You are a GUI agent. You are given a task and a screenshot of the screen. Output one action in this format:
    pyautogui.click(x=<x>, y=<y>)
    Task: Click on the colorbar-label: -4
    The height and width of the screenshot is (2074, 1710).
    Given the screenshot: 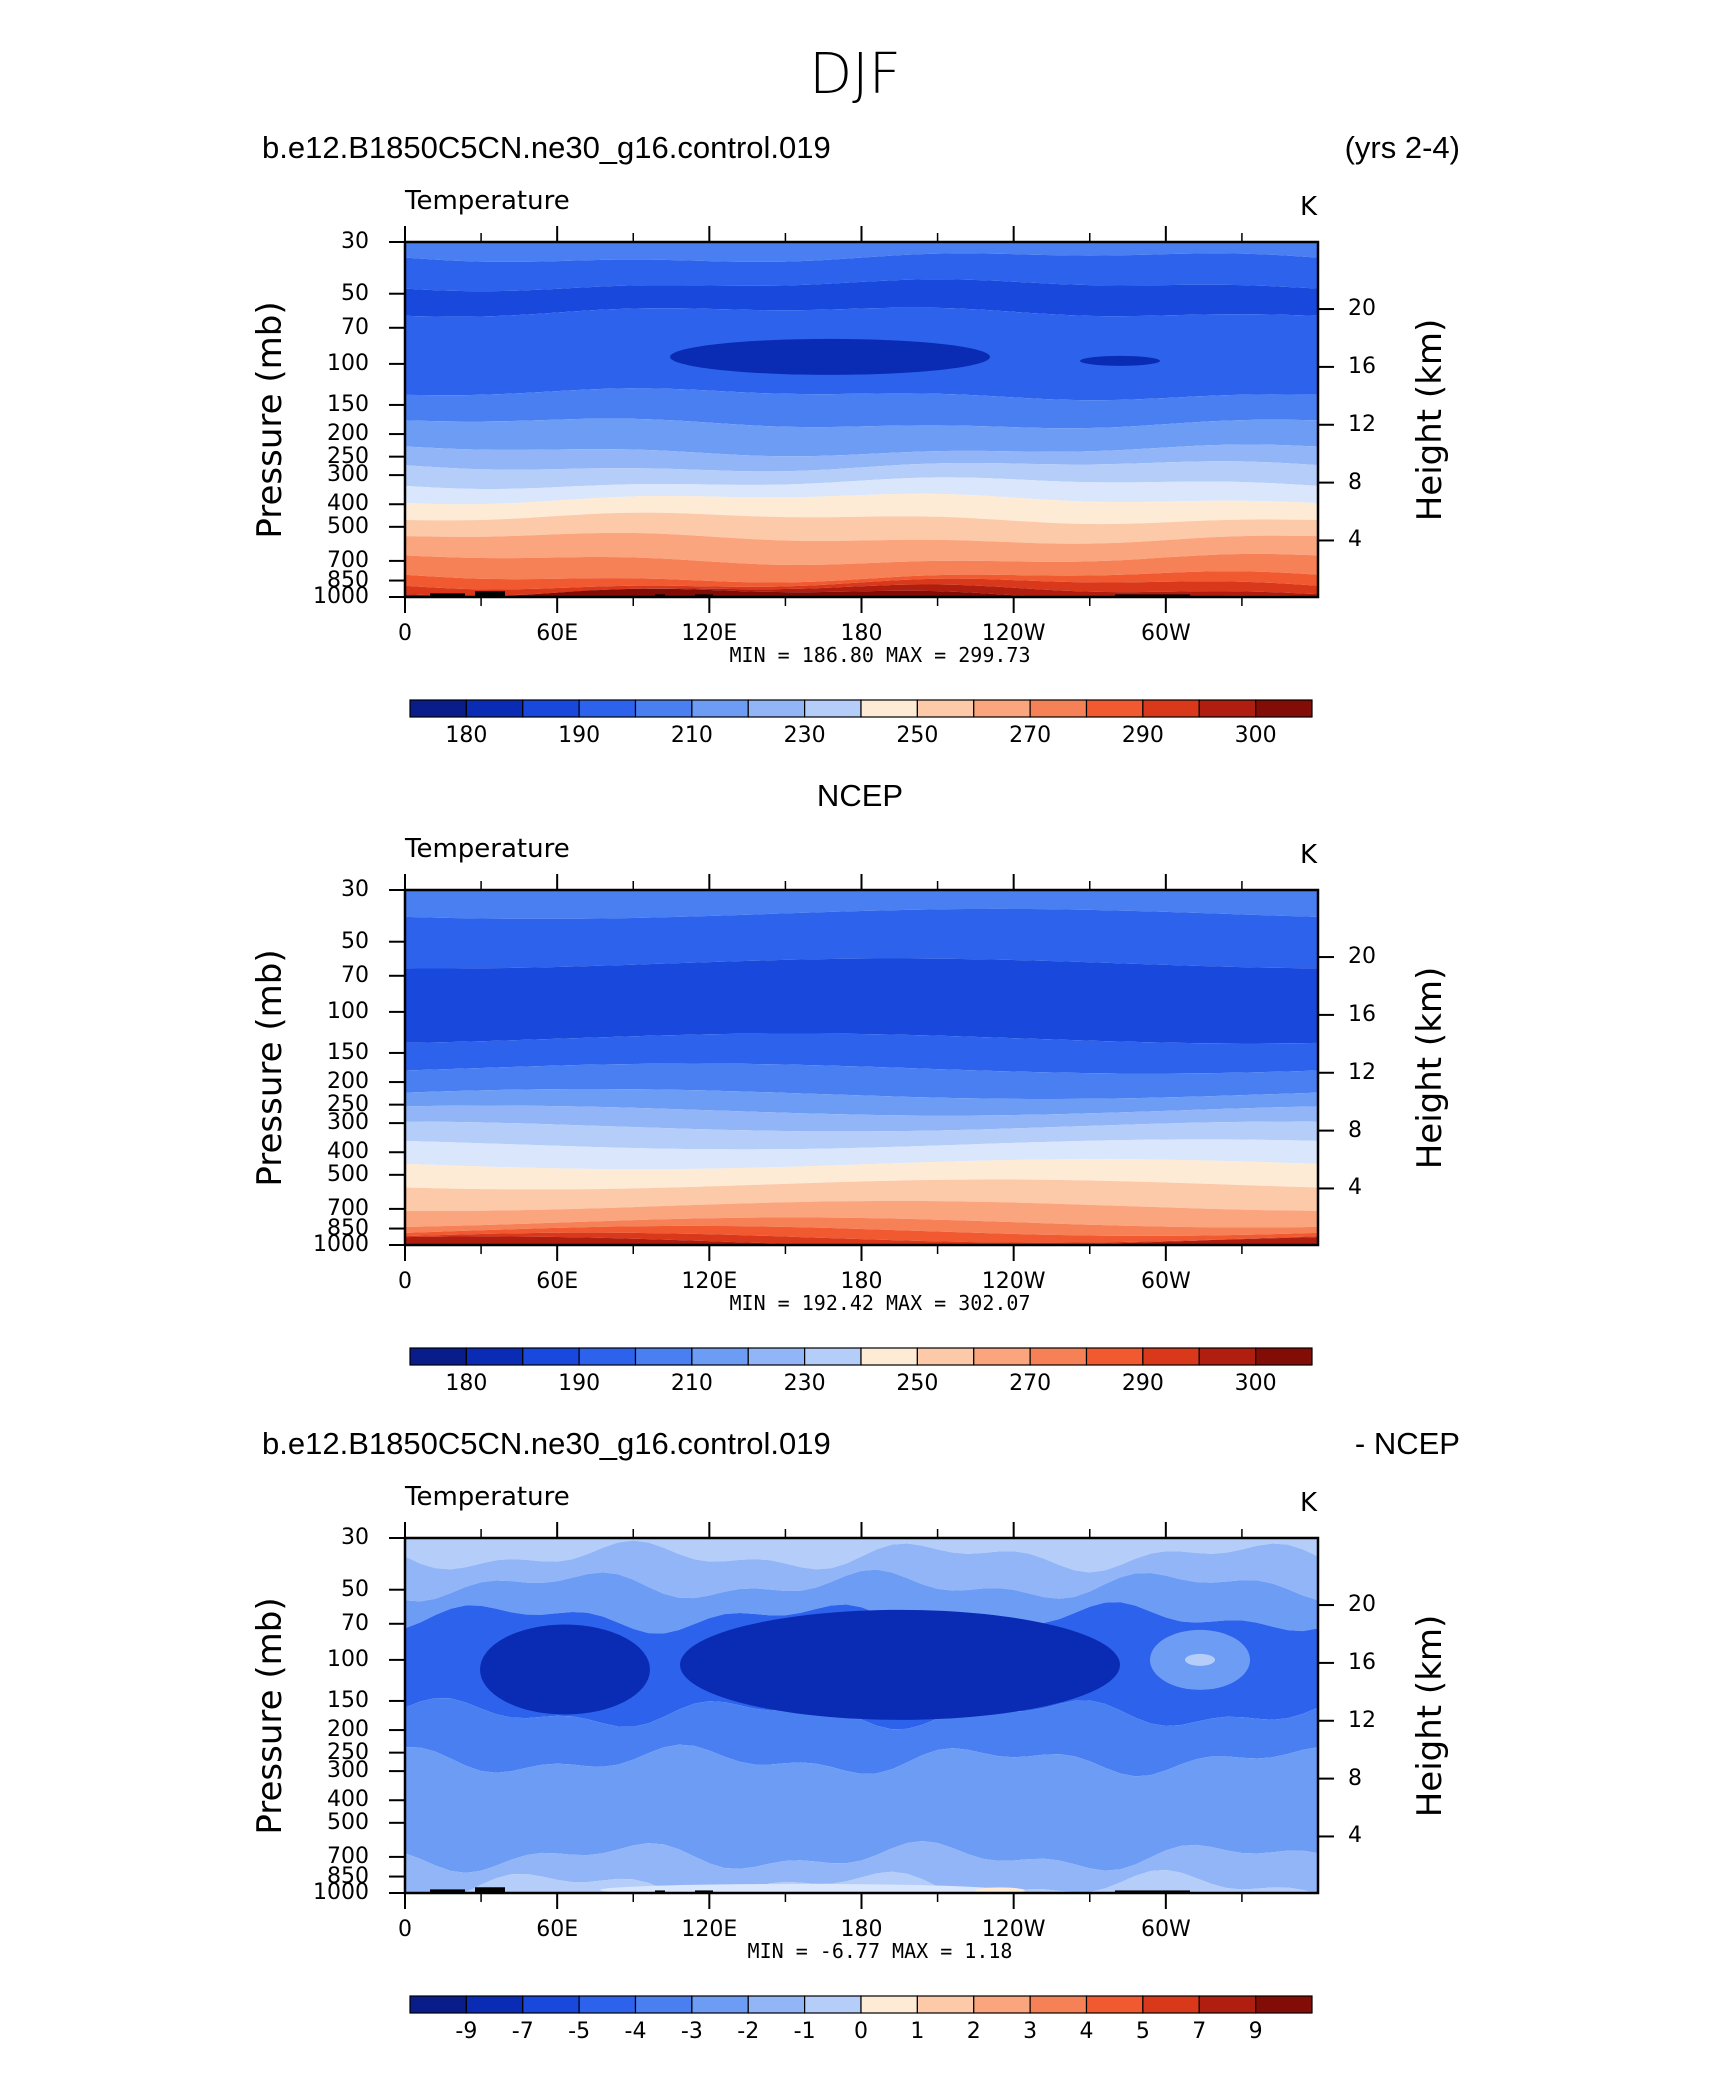 What is the action you would take?
    pyautogui.click(x=635, y=2031)
    